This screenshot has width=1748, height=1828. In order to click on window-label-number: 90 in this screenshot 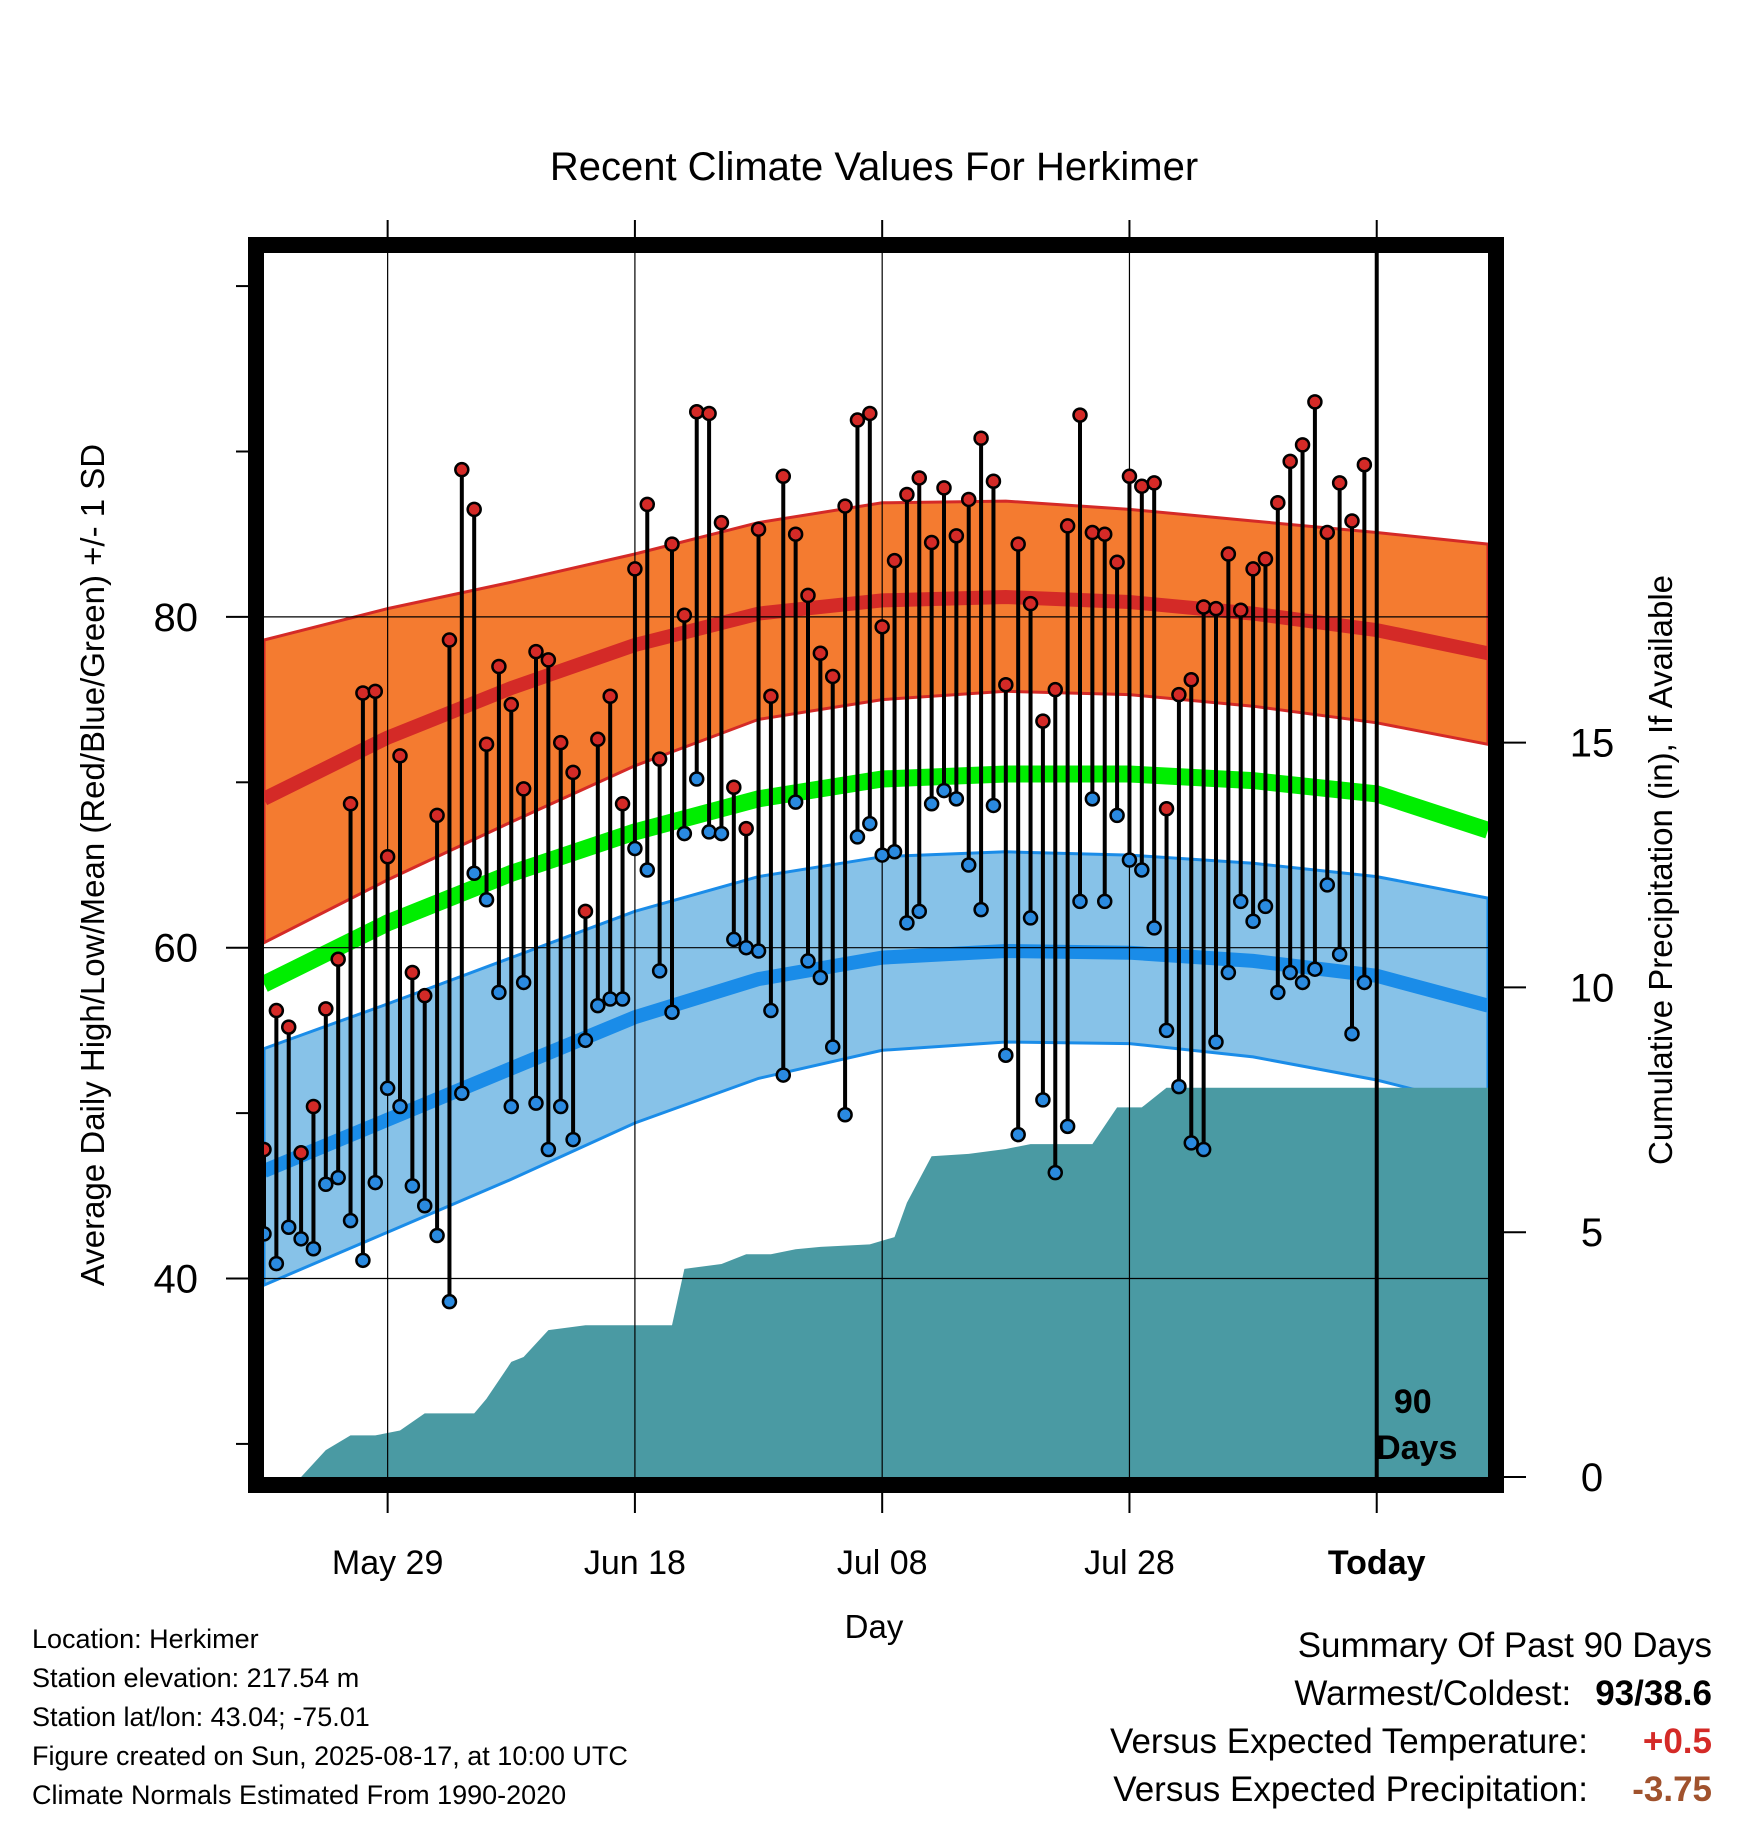, I will do `click(1413, 1402)`.